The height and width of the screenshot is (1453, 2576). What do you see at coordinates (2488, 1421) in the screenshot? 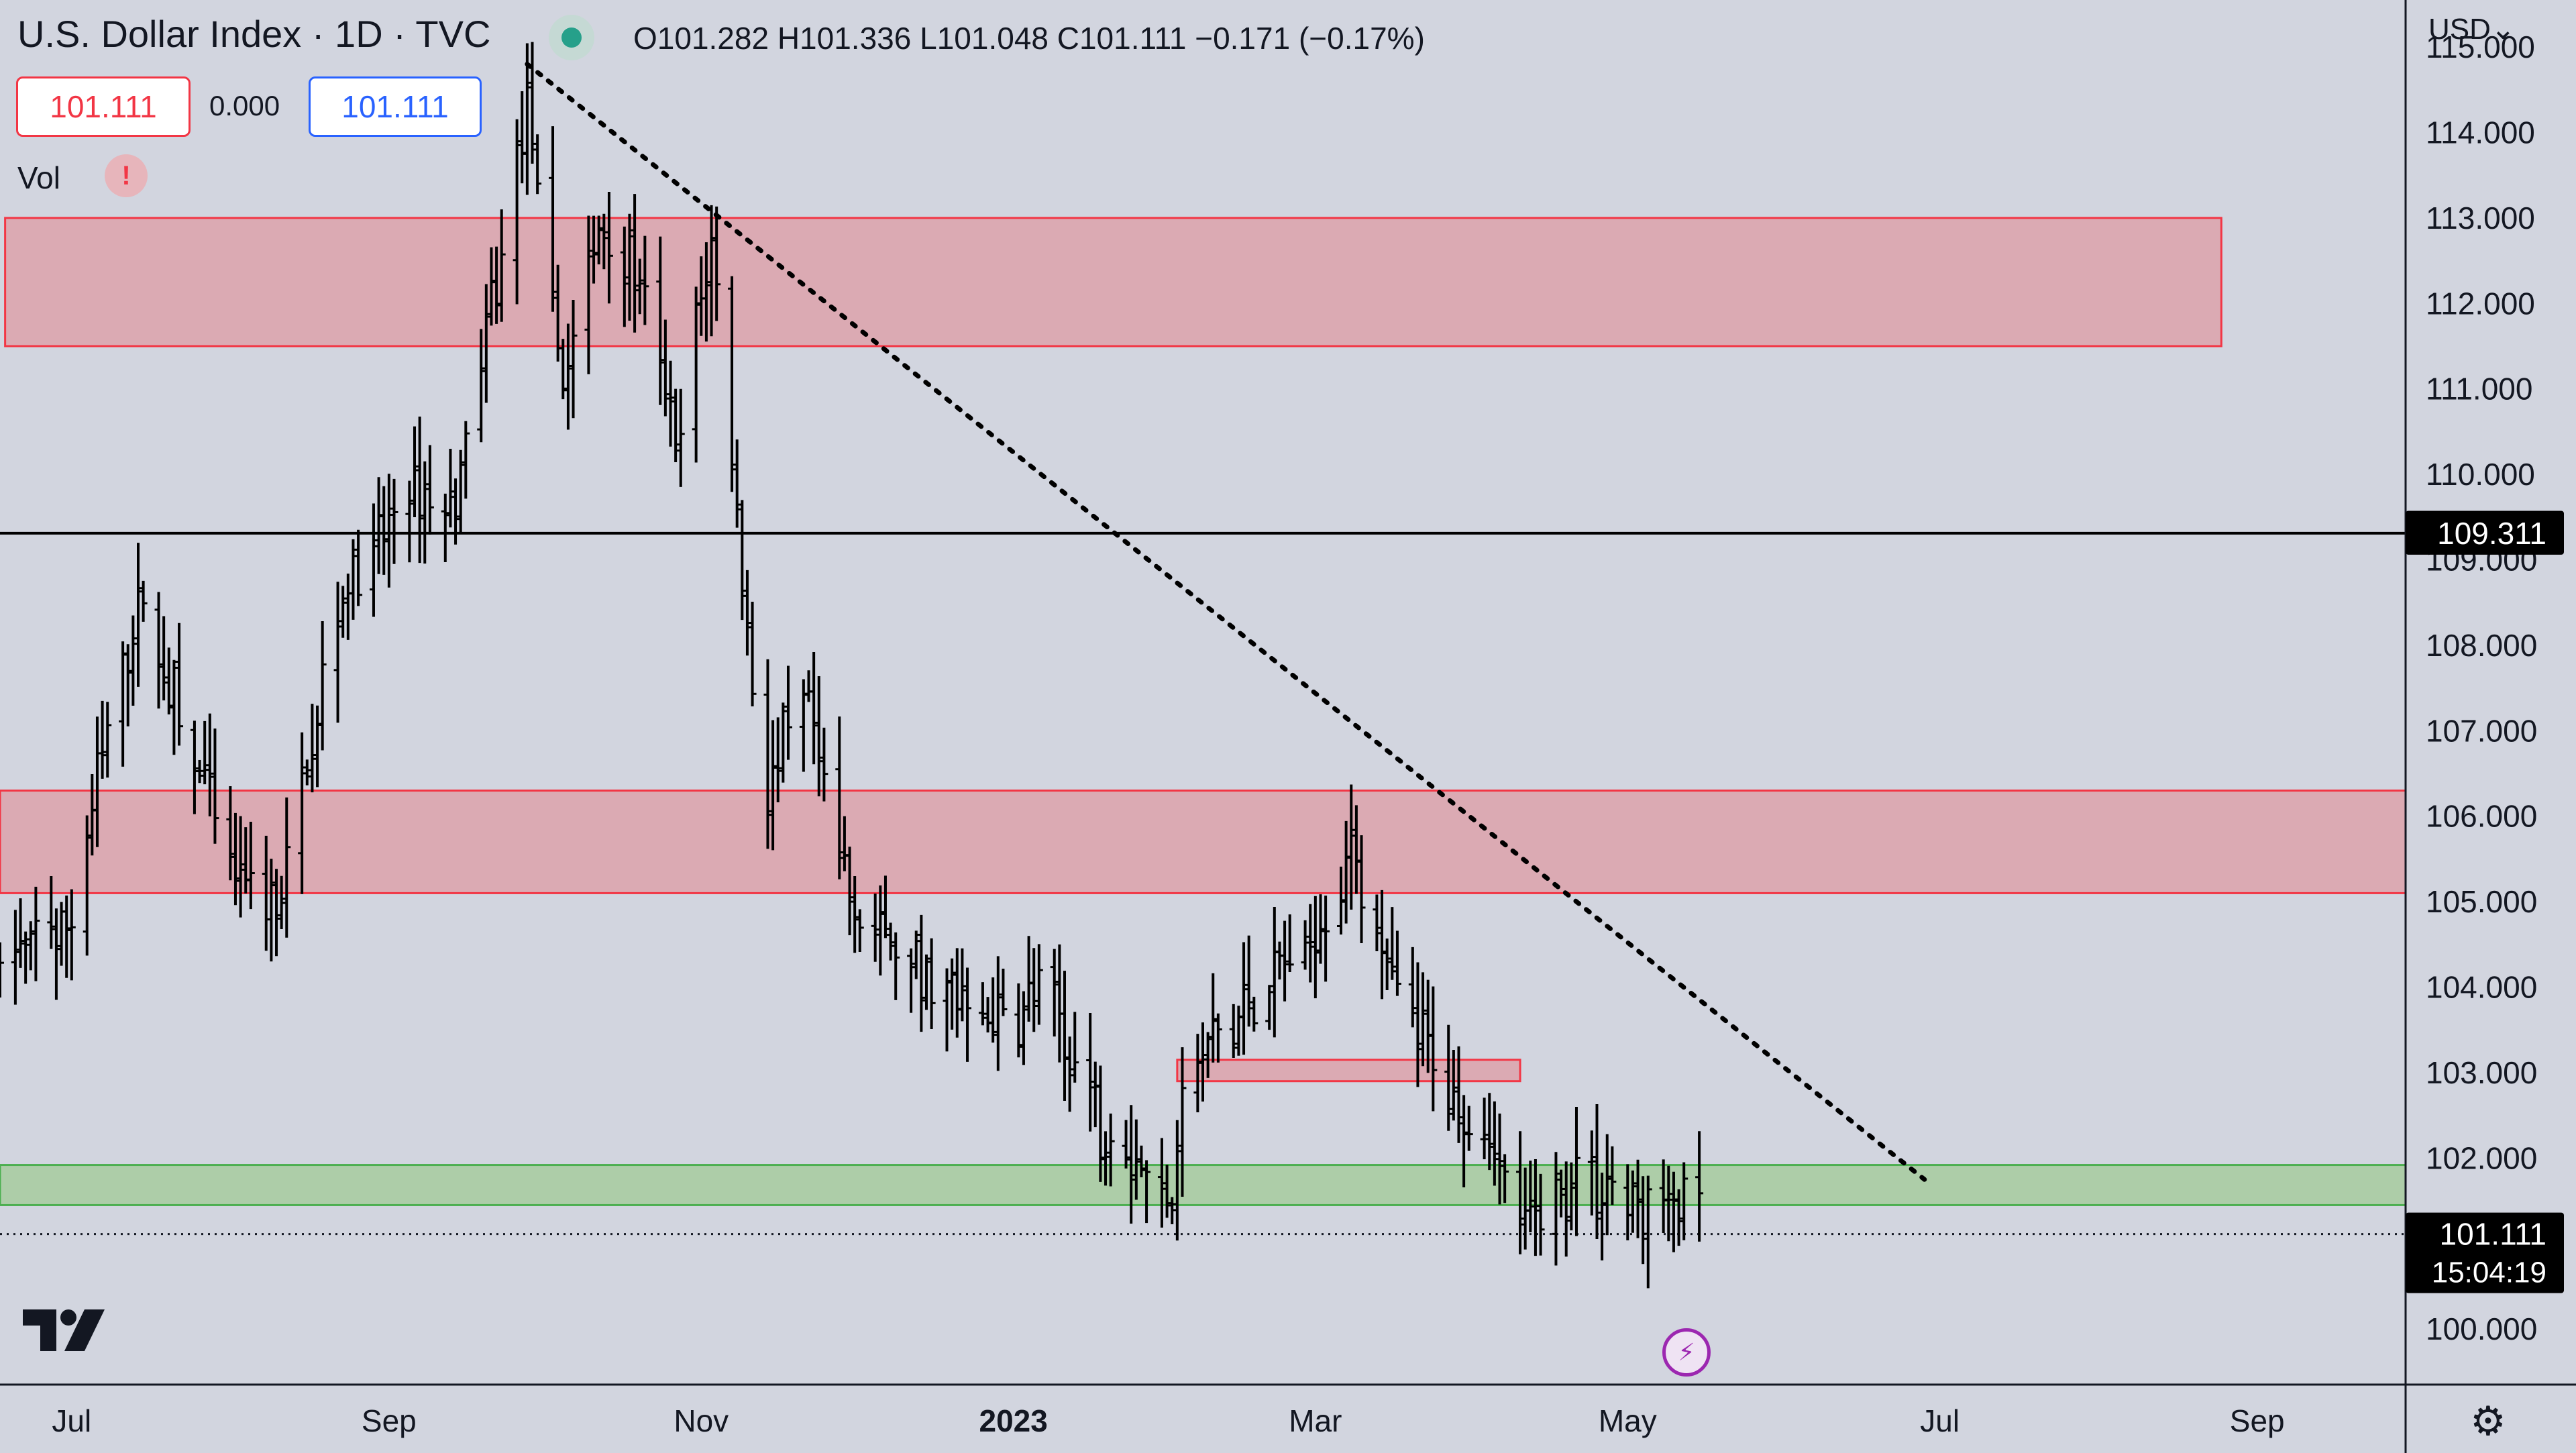
I see `gear-icon: ⚙` at bounding box center [2488, 1421].